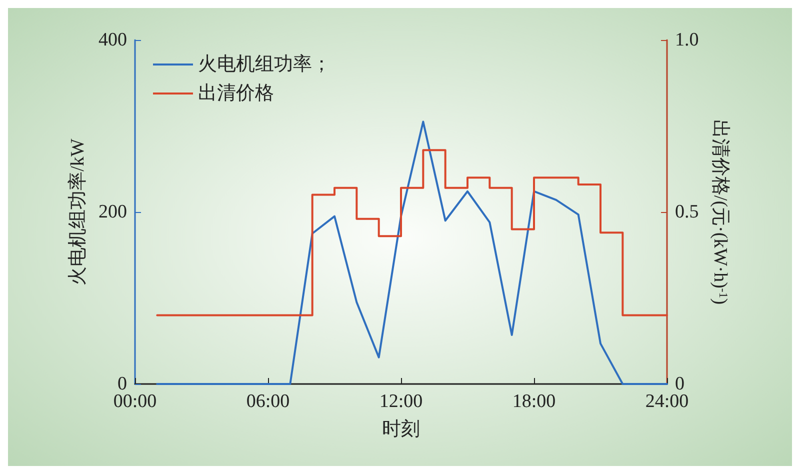  Describe the element at coordinates (534, 401) in the screenshot. I see `x-tick-label: 18:00` at that location.